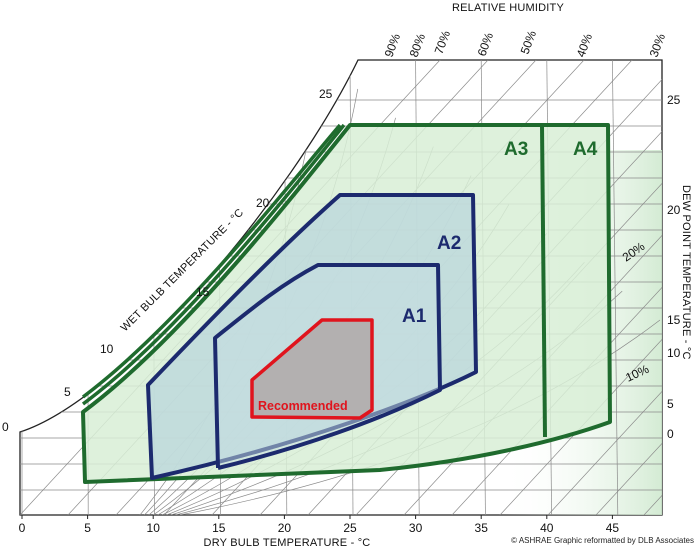 This screenshot has height=550, width=699. What do you see at coordinates (604, 287) in the screenshot?
I see `grid-wet-bulb-line` at bounding box center [604, 287].